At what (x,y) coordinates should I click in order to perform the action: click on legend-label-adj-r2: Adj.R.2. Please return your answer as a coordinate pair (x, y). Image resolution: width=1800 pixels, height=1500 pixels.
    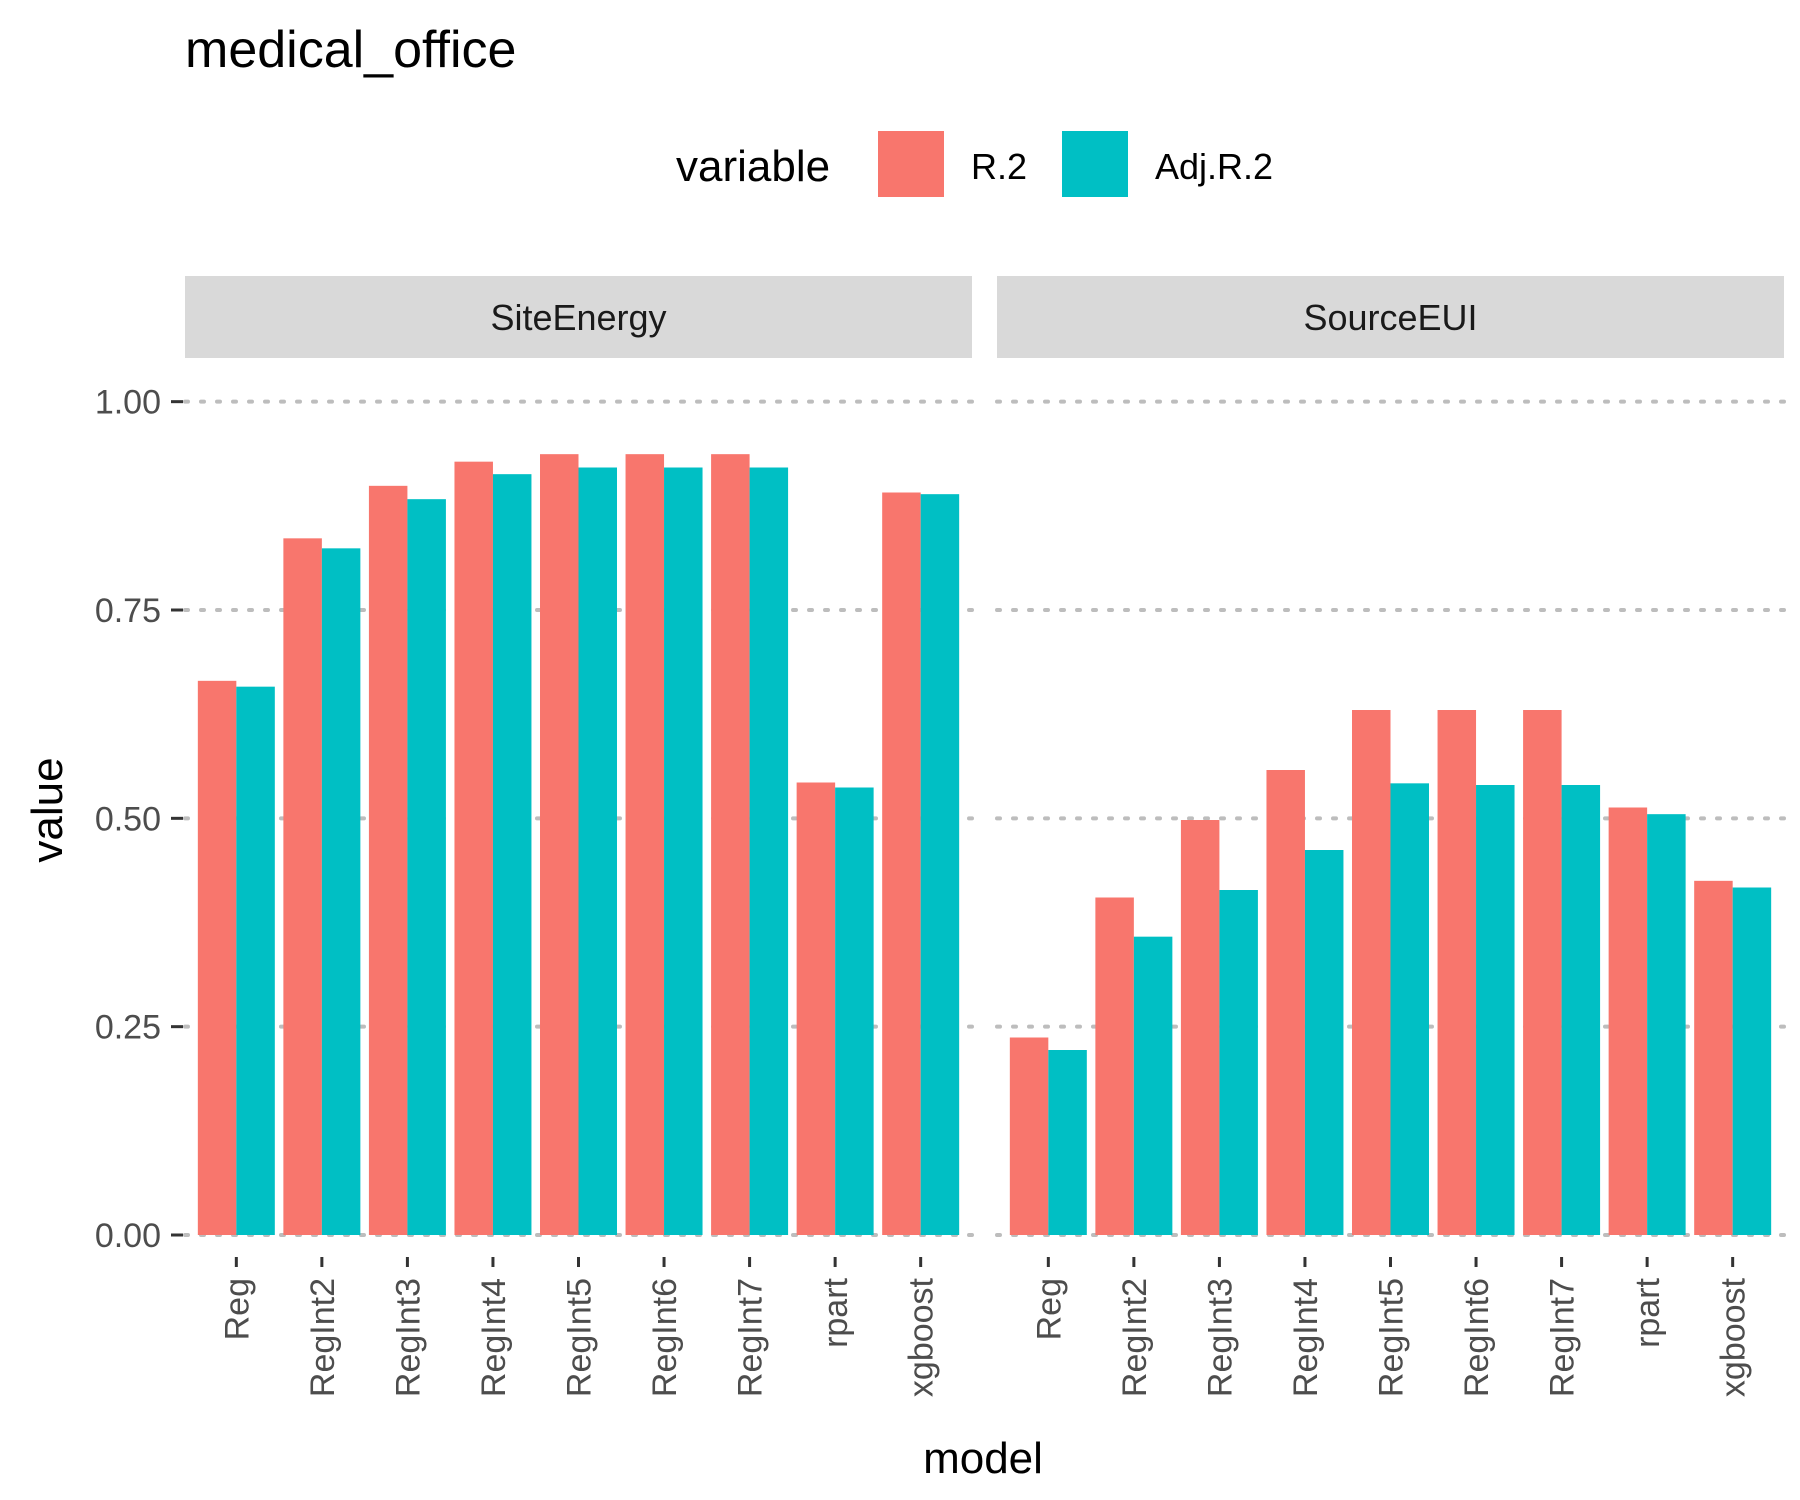
    Looking at the image, I should click on (1214, 166).